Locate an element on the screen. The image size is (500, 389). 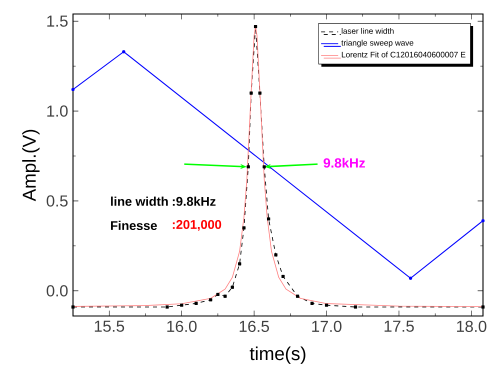
legend-label: laser line width is located at coordinates (368, 31).